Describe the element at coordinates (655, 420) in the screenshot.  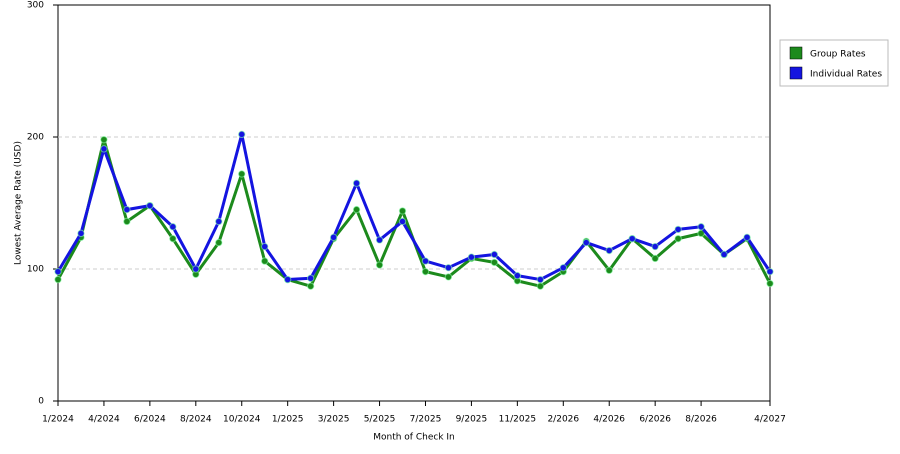
I see `x-tick-label: 6/2026` at that location.